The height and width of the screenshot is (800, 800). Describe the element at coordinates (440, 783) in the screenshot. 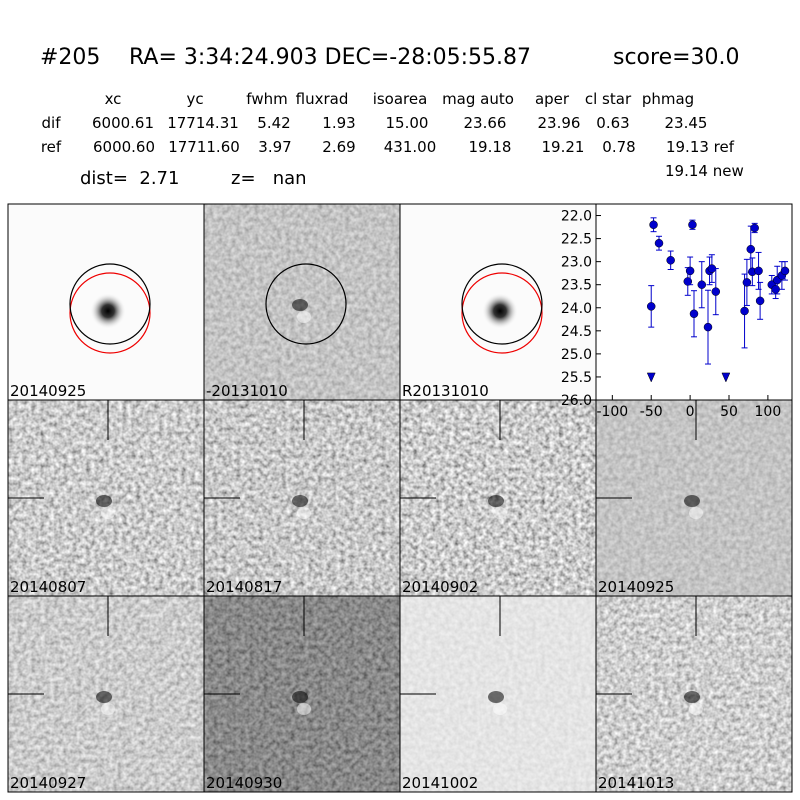

I see `panel-label: 20141002` at that location.